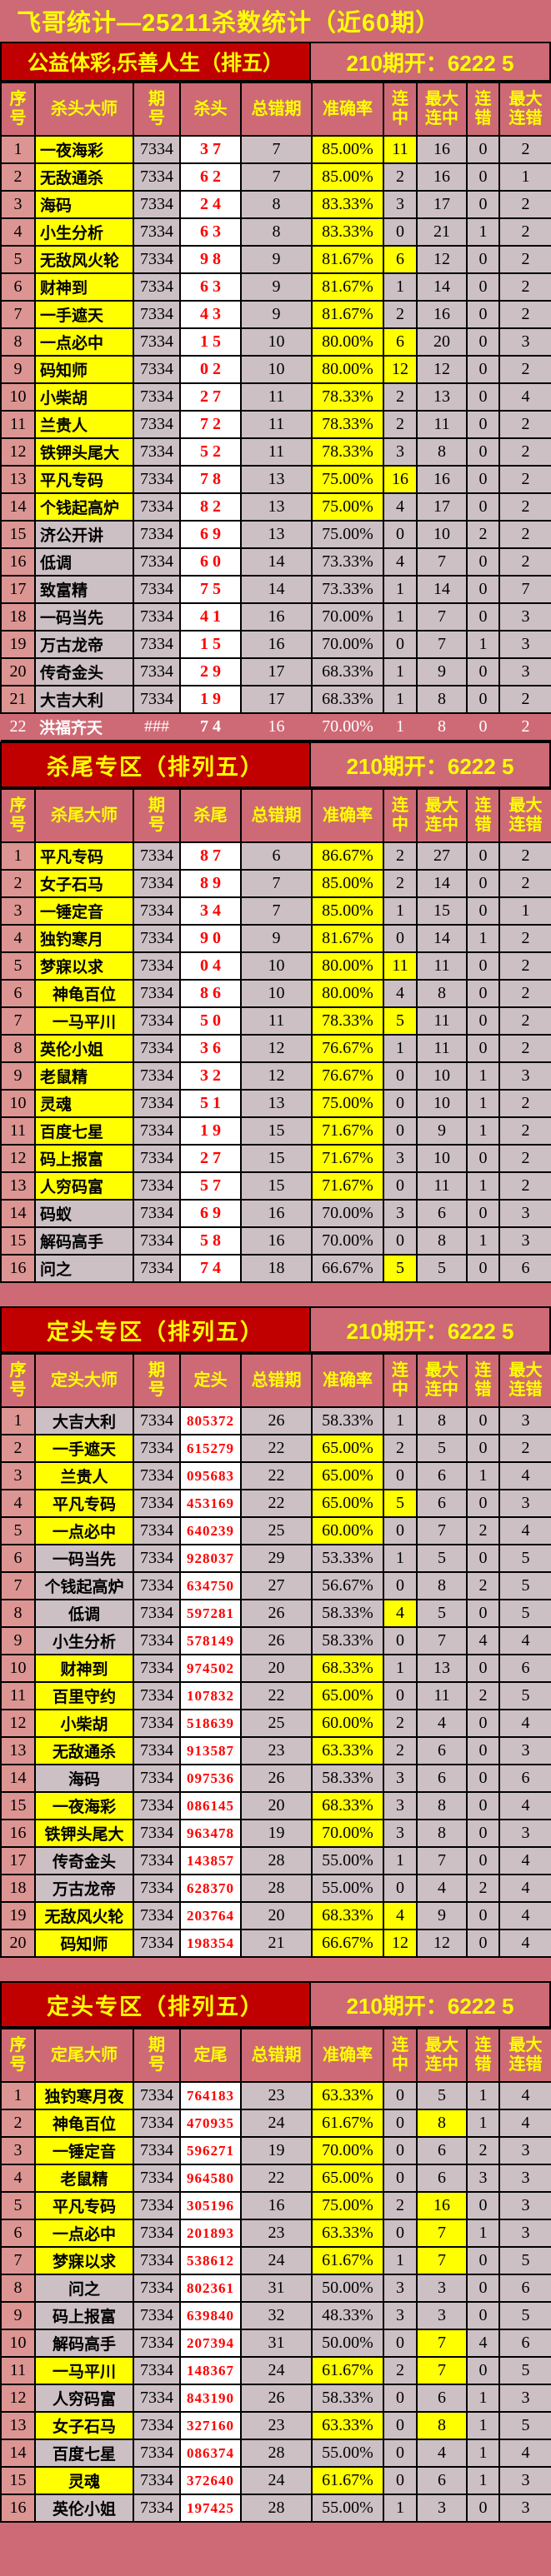 The width and height of the screenshot is (551, 2576). I want to click on cell-kill-numbers: 148367, so click(210, 2370).